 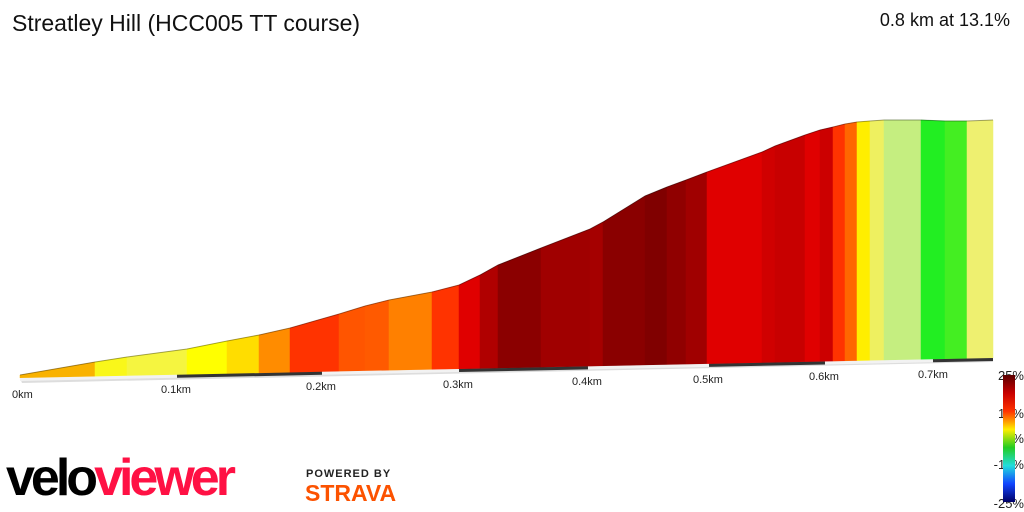 I want to click on x-tick-label: 0.7km, so click(x=933, y=375).